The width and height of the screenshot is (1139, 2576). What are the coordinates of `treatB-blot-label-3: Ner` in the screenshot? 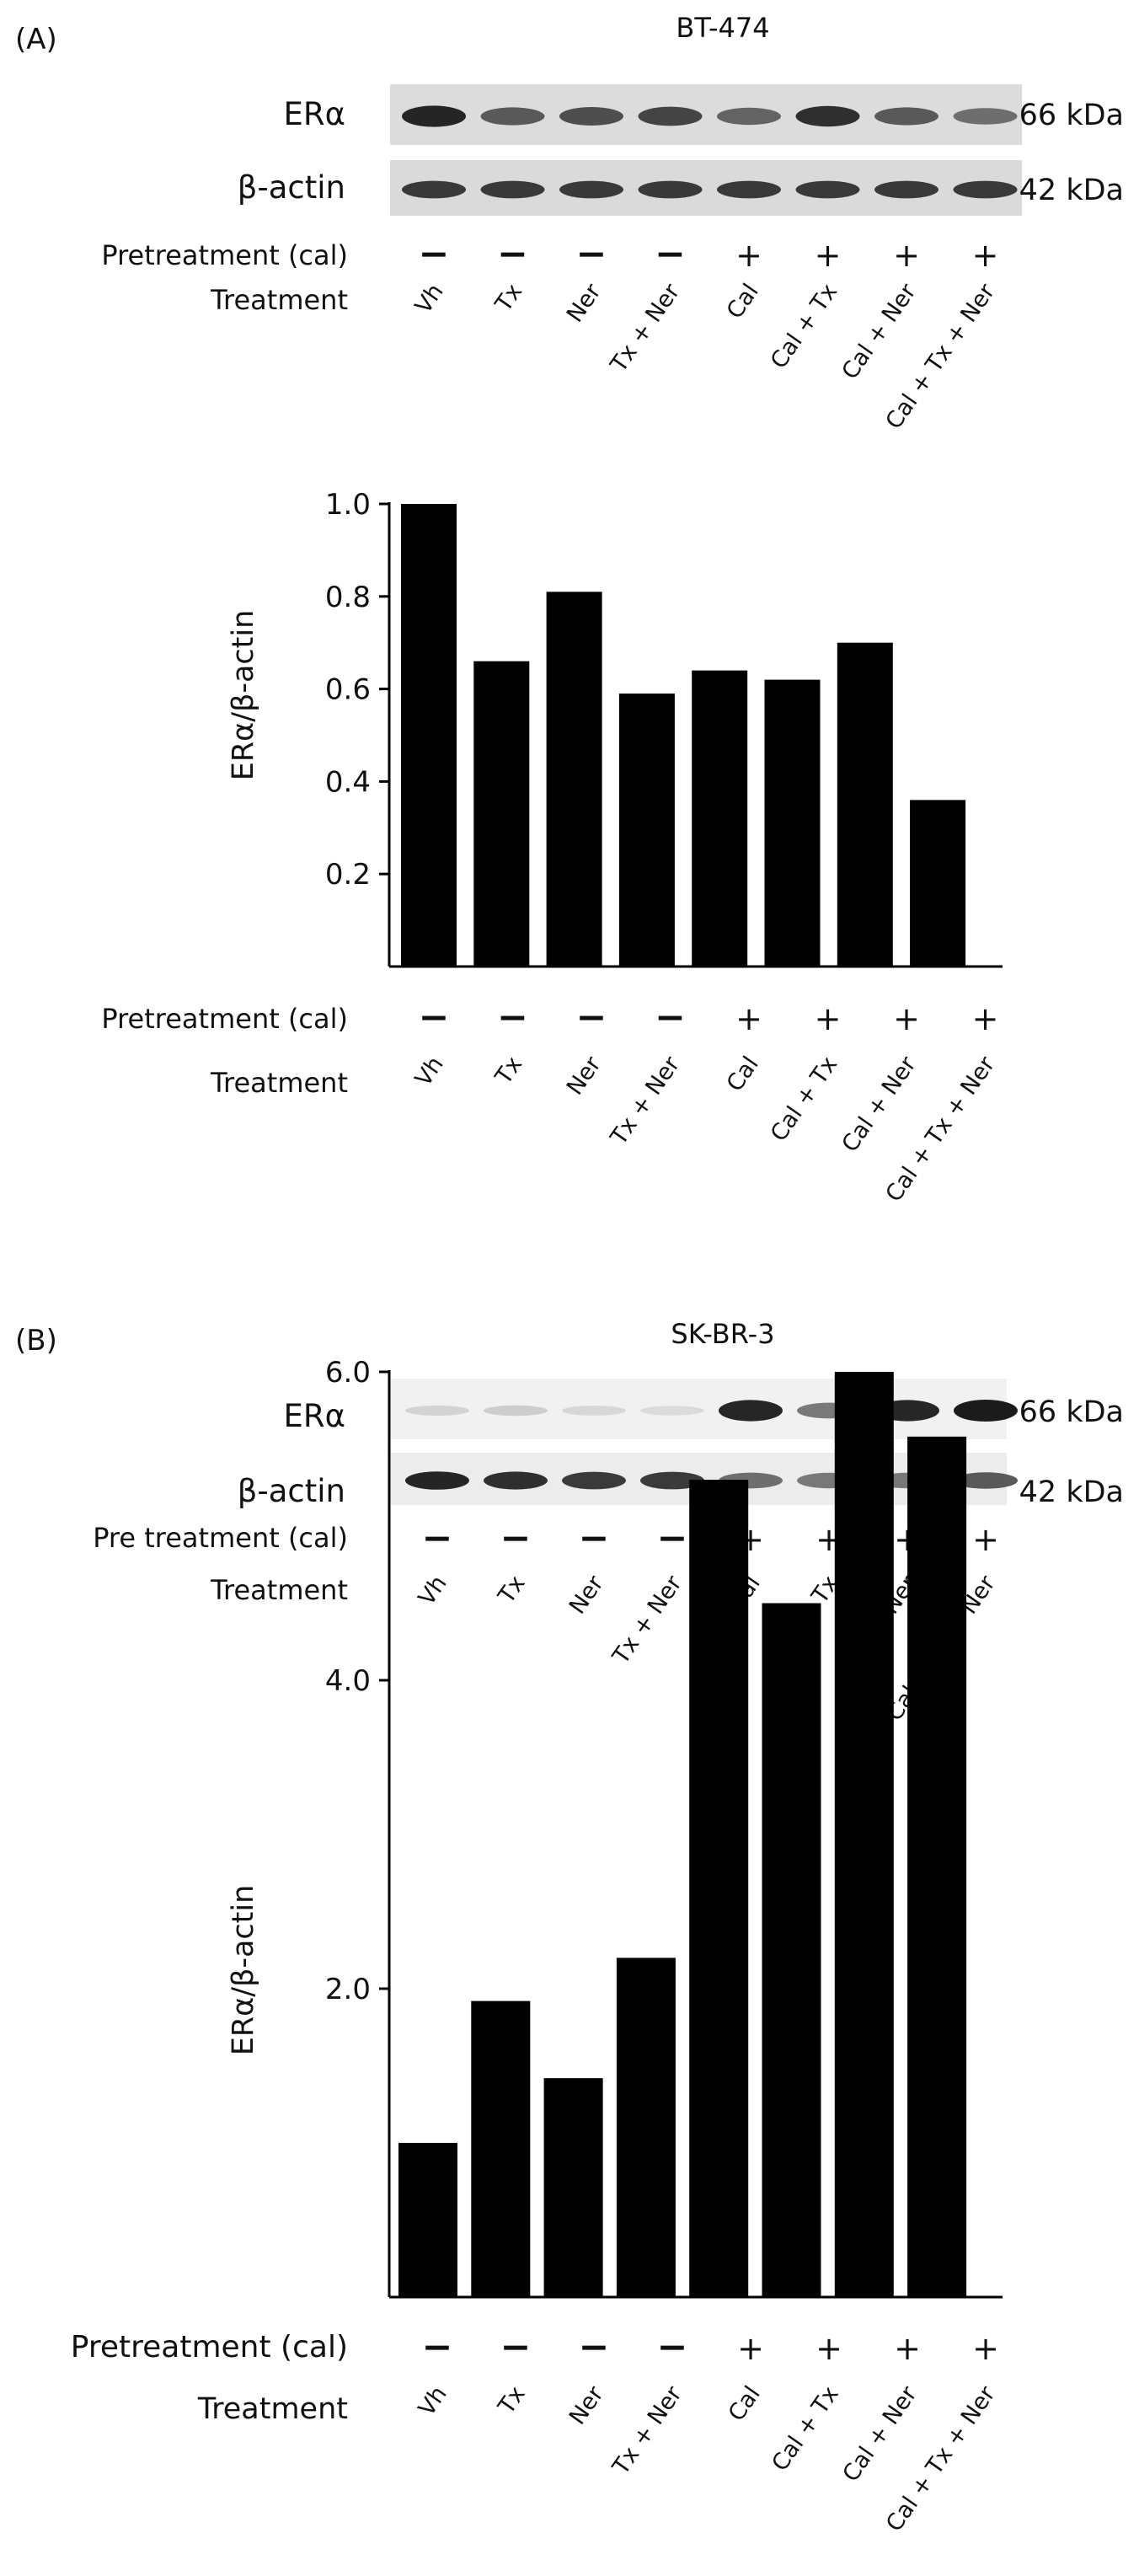 It's located at (586, 1595).